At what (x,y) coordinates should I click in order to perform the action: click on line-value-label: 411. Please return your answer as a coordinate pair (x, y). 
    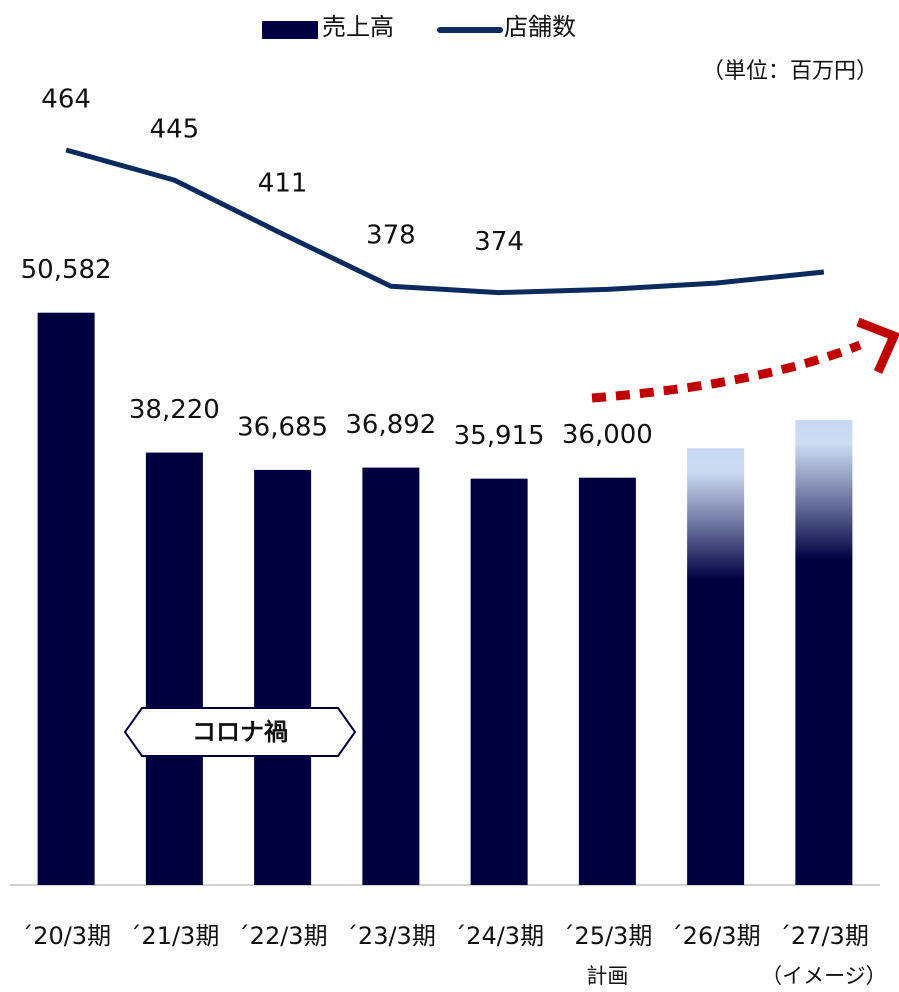
    Looking at the image, I should click on (283, 183).